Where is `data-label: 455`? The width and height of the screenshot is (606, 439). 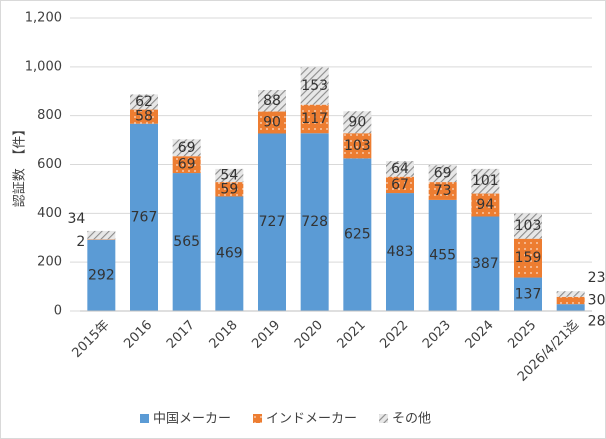
data-label: 455 is located at coordinates (442, 255).